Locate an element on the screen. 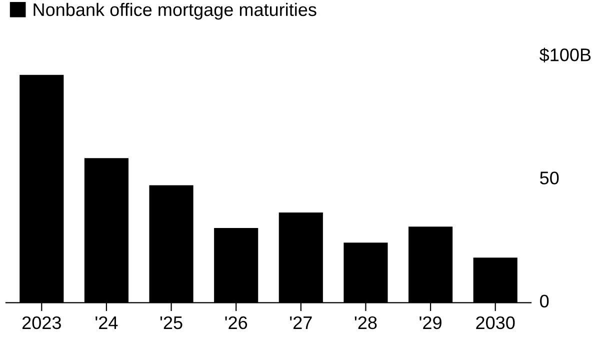  x-tick-label: 2030 is located at coordinates (495, 323).